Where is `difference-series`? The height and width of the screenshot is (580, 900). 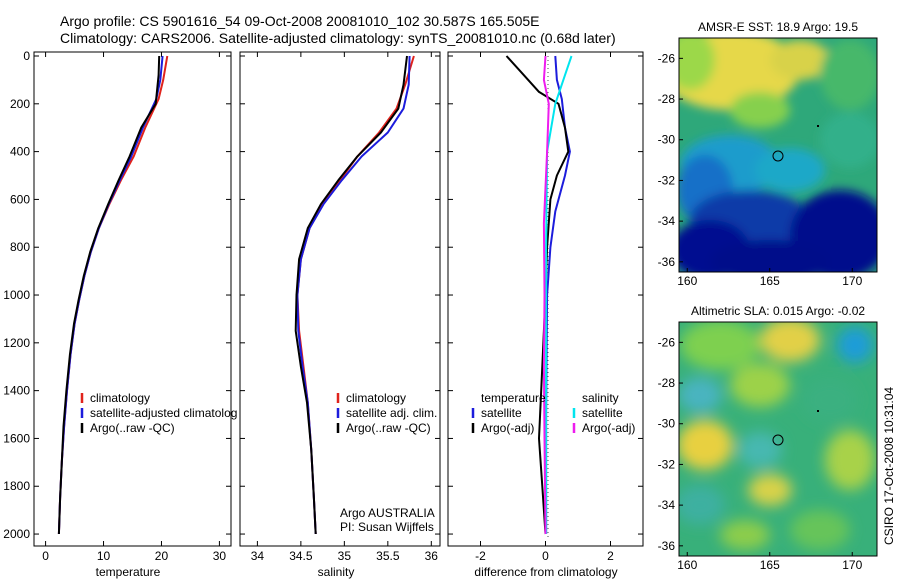
difference-series is located at coordinates (539, 295).